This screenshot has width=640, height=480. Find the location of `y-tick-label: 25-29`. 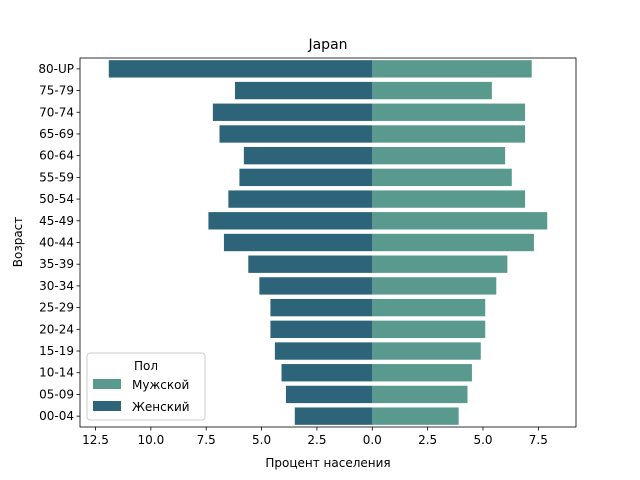

y-tick-label: 25-29 is located at coordinates (56, 308).